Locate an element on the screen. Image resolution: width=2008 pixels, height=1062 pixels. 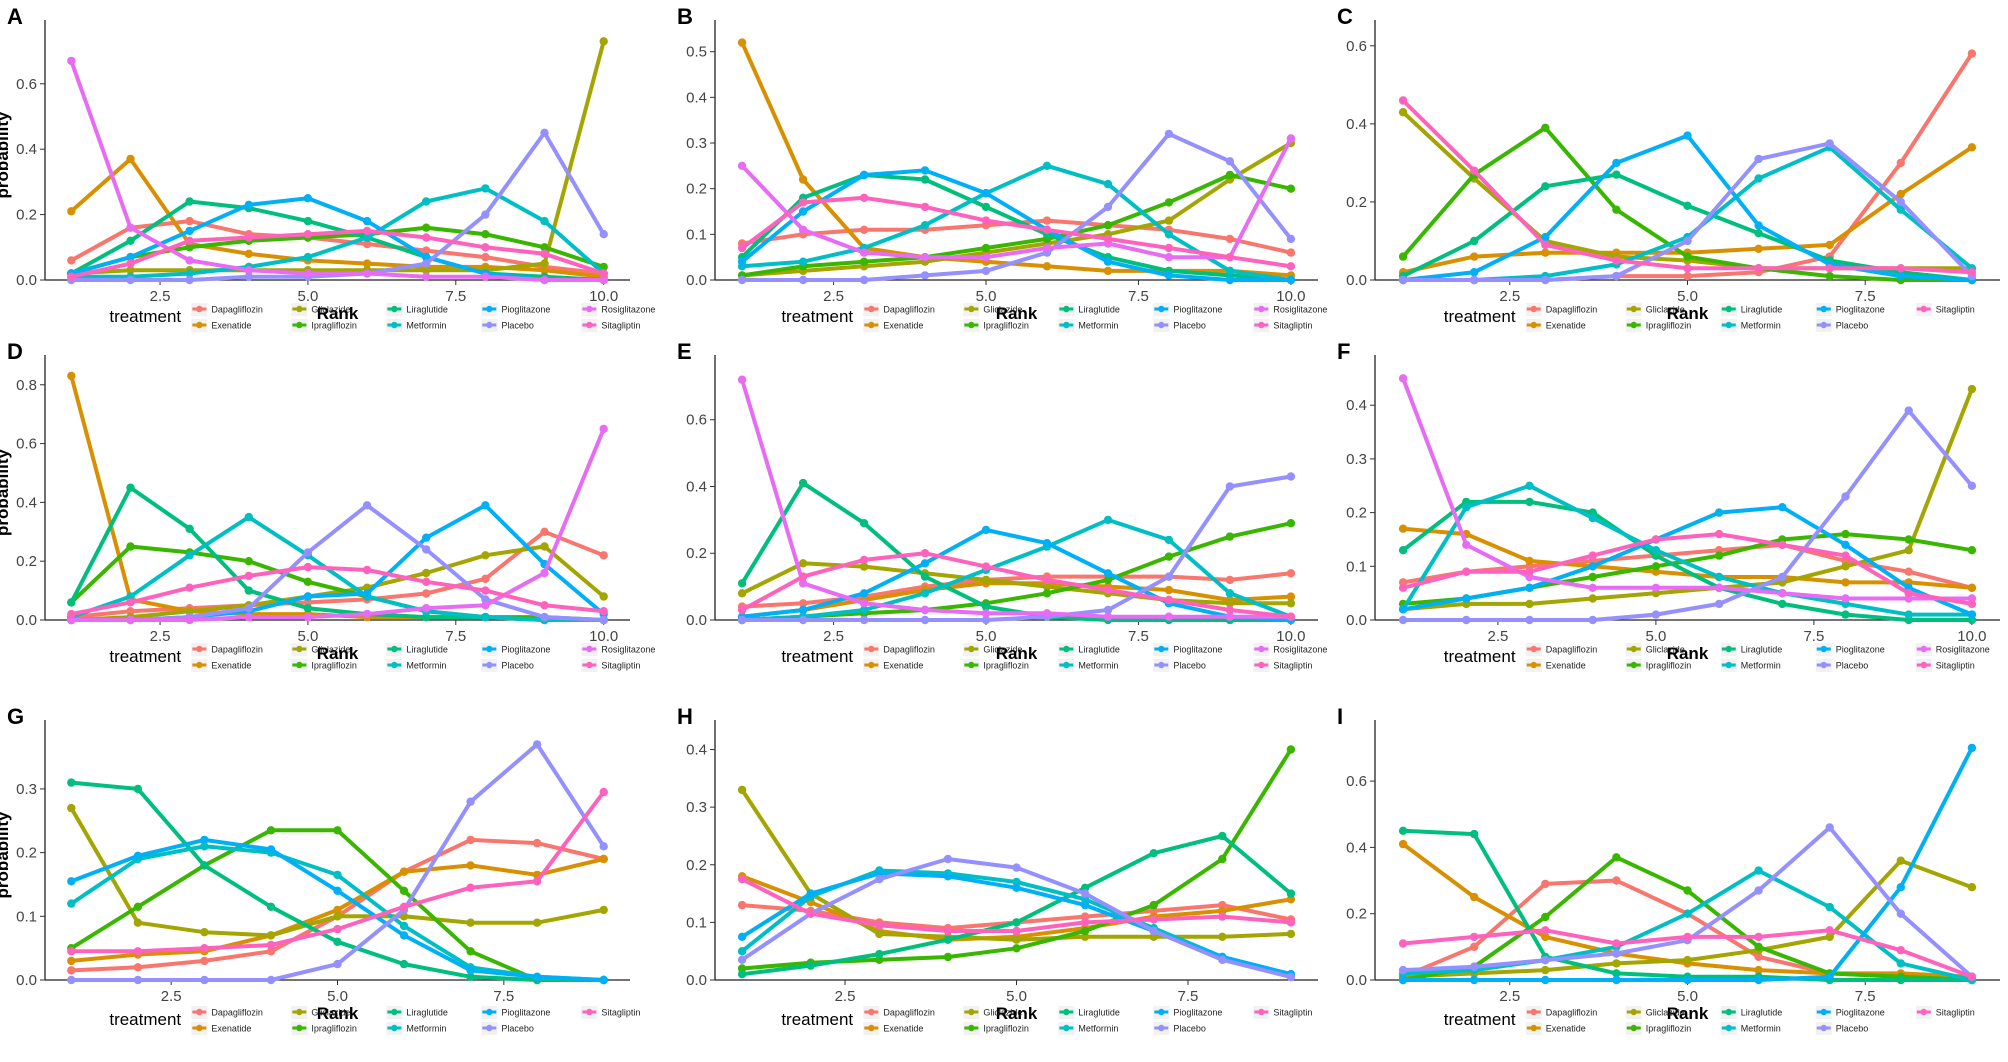
x-tick-label: 7.5 is located at coordinates (1138, 296).